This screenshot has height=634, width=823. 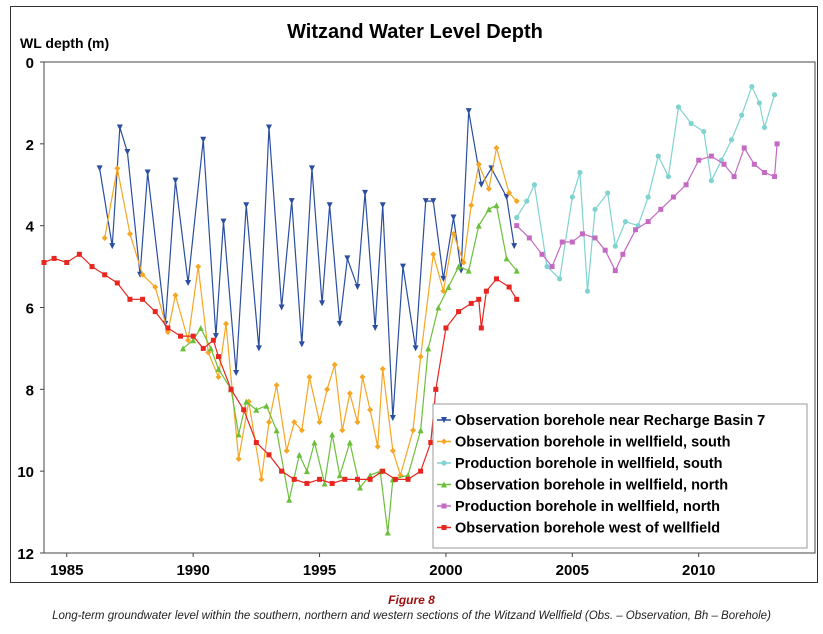 What do you see at coordinates (698, 570) in the screenshot?
I see `x-tick-label: 2010` at bounding box center [698, 570].